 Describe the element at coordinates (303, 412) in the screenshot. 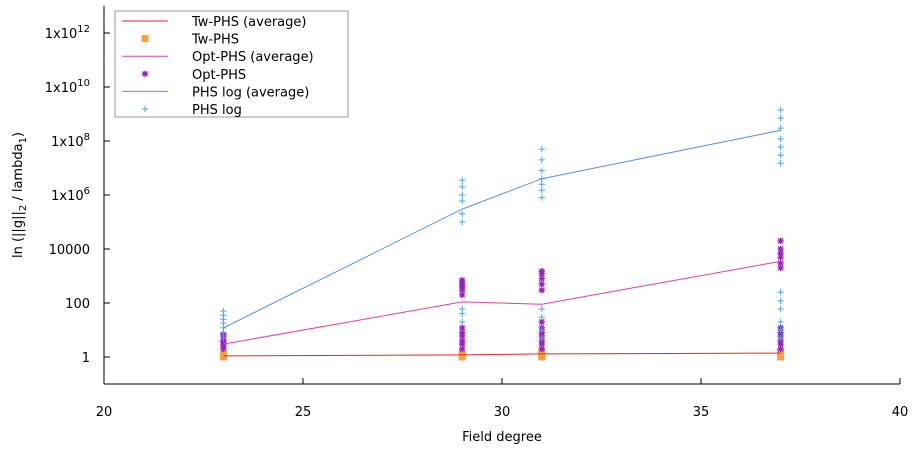

I see `x-tick-label: 25` at that location.